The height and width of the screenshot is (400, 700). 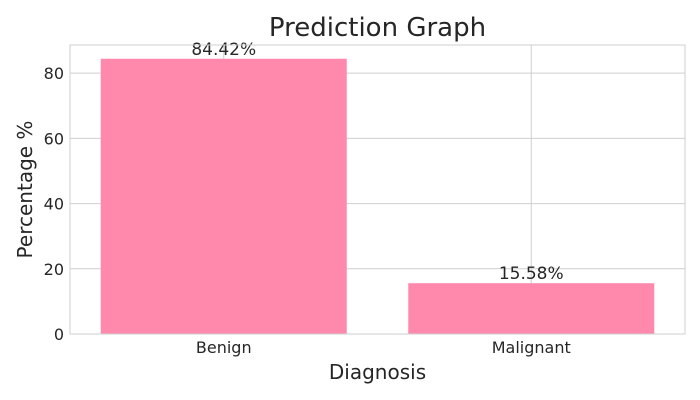 I want to click on x-tick-label-malignant: Malignant, so click(x=531, y=347).